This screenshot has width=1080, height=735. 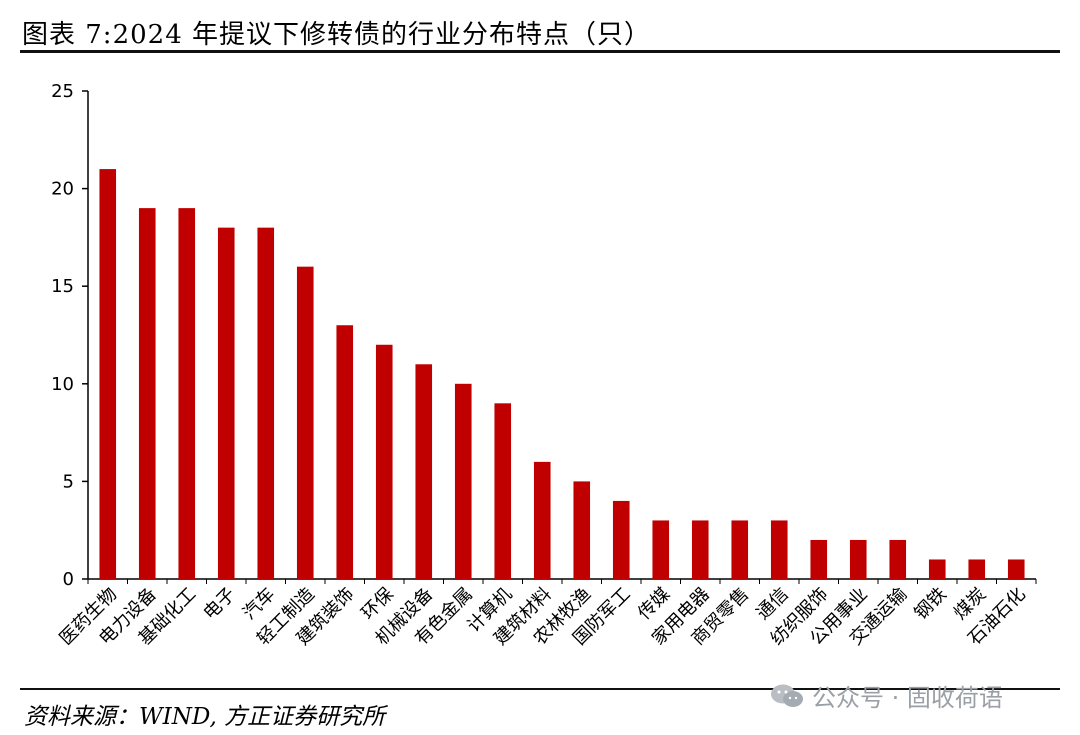 What do you see at coordinates (540, 689) in the screenshot?
I see `source-divider` at bounding box center [540, 689].